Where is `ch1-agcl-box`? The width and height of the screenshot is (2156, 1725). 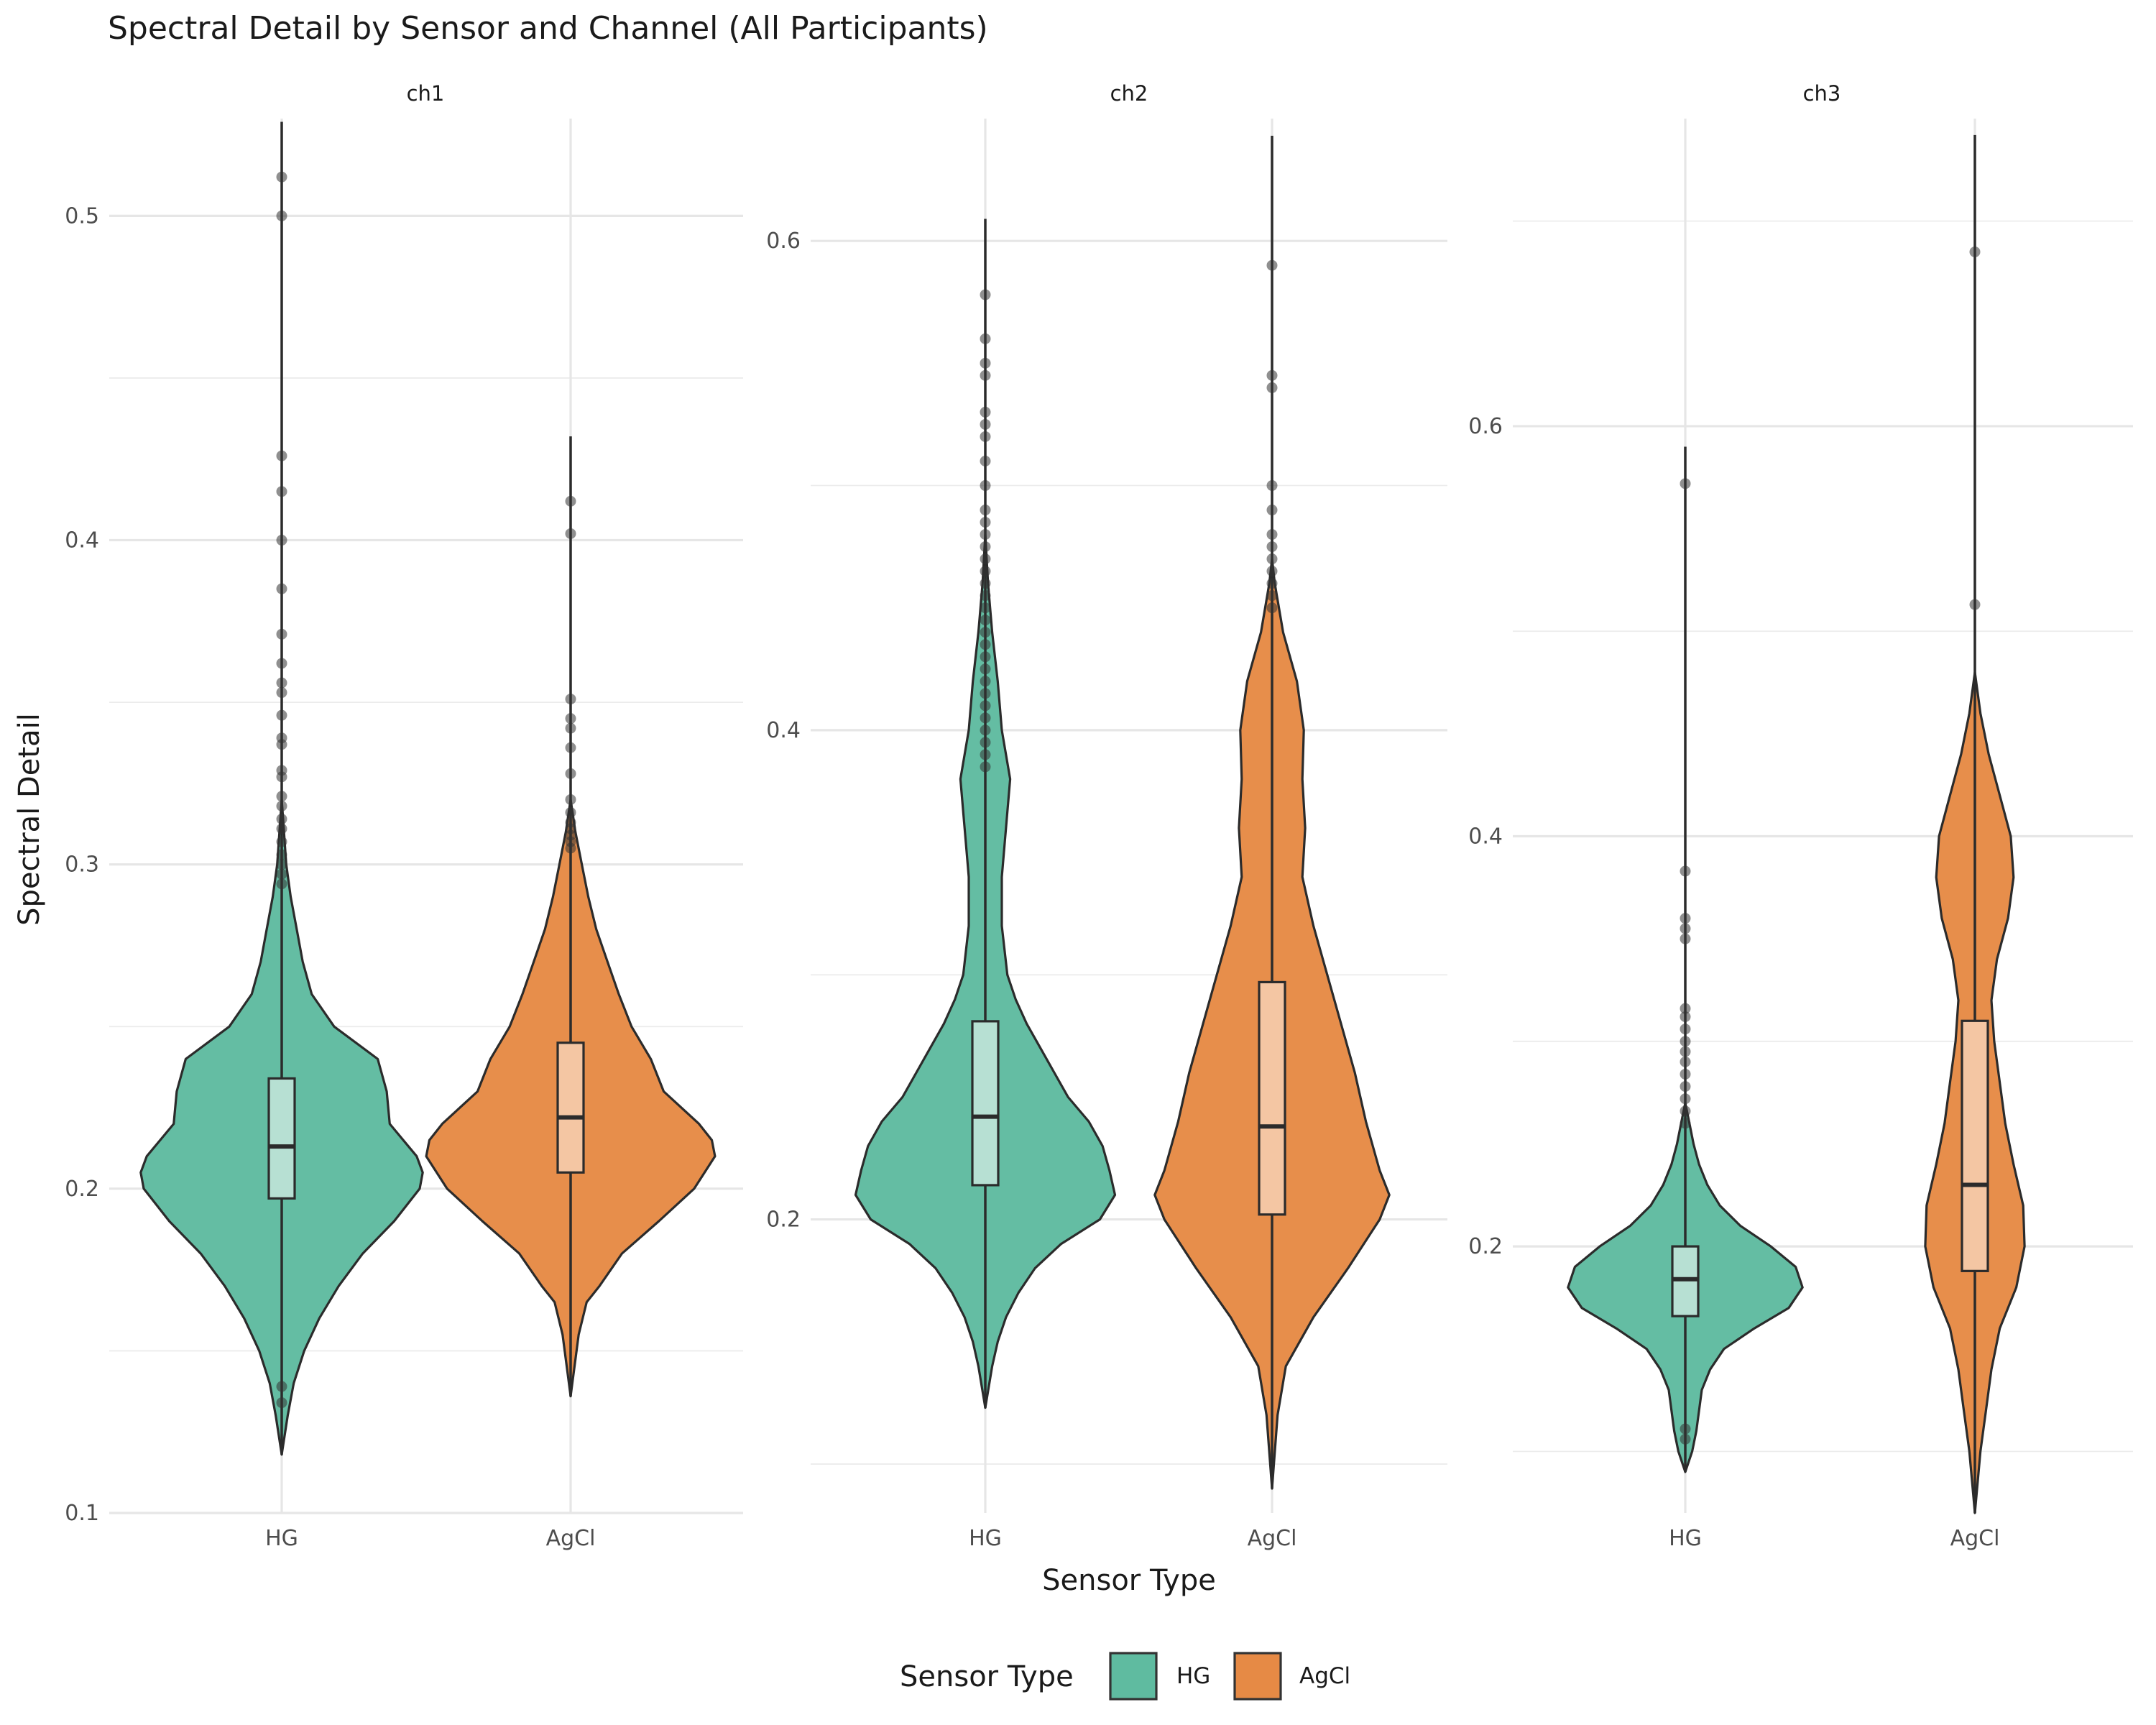
ch1-agcl-box is located at coordinates (571, 1107).